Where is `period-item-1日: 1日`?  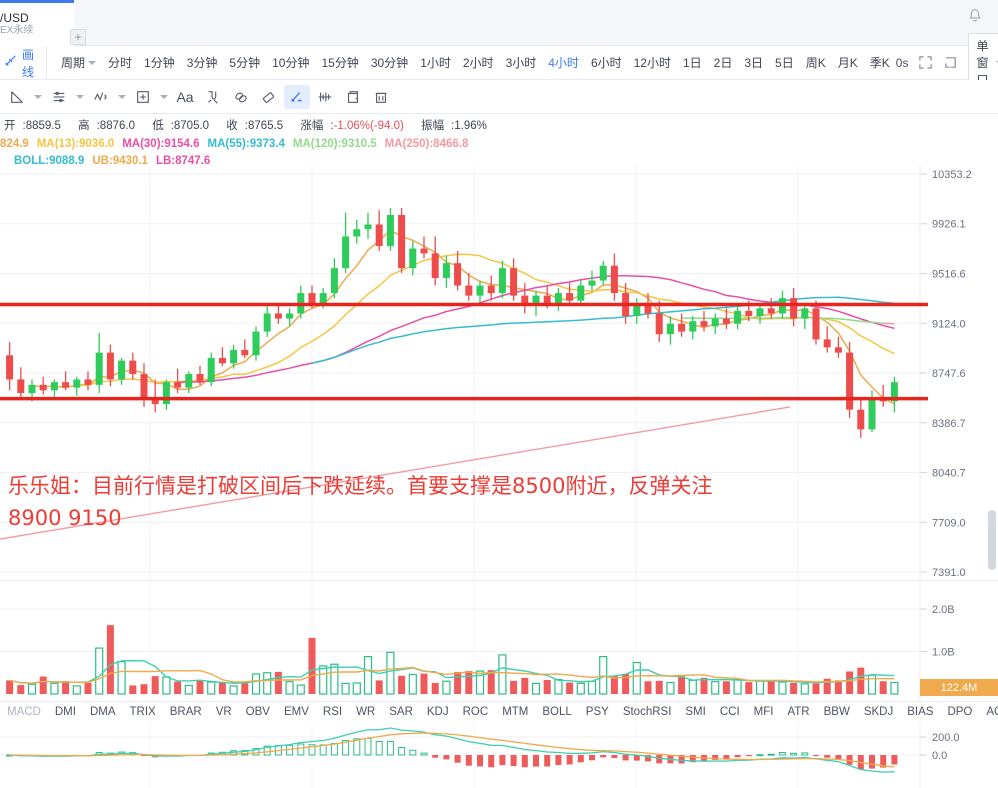 period-item-1日: 1日 is located at coordinates (692, 63).